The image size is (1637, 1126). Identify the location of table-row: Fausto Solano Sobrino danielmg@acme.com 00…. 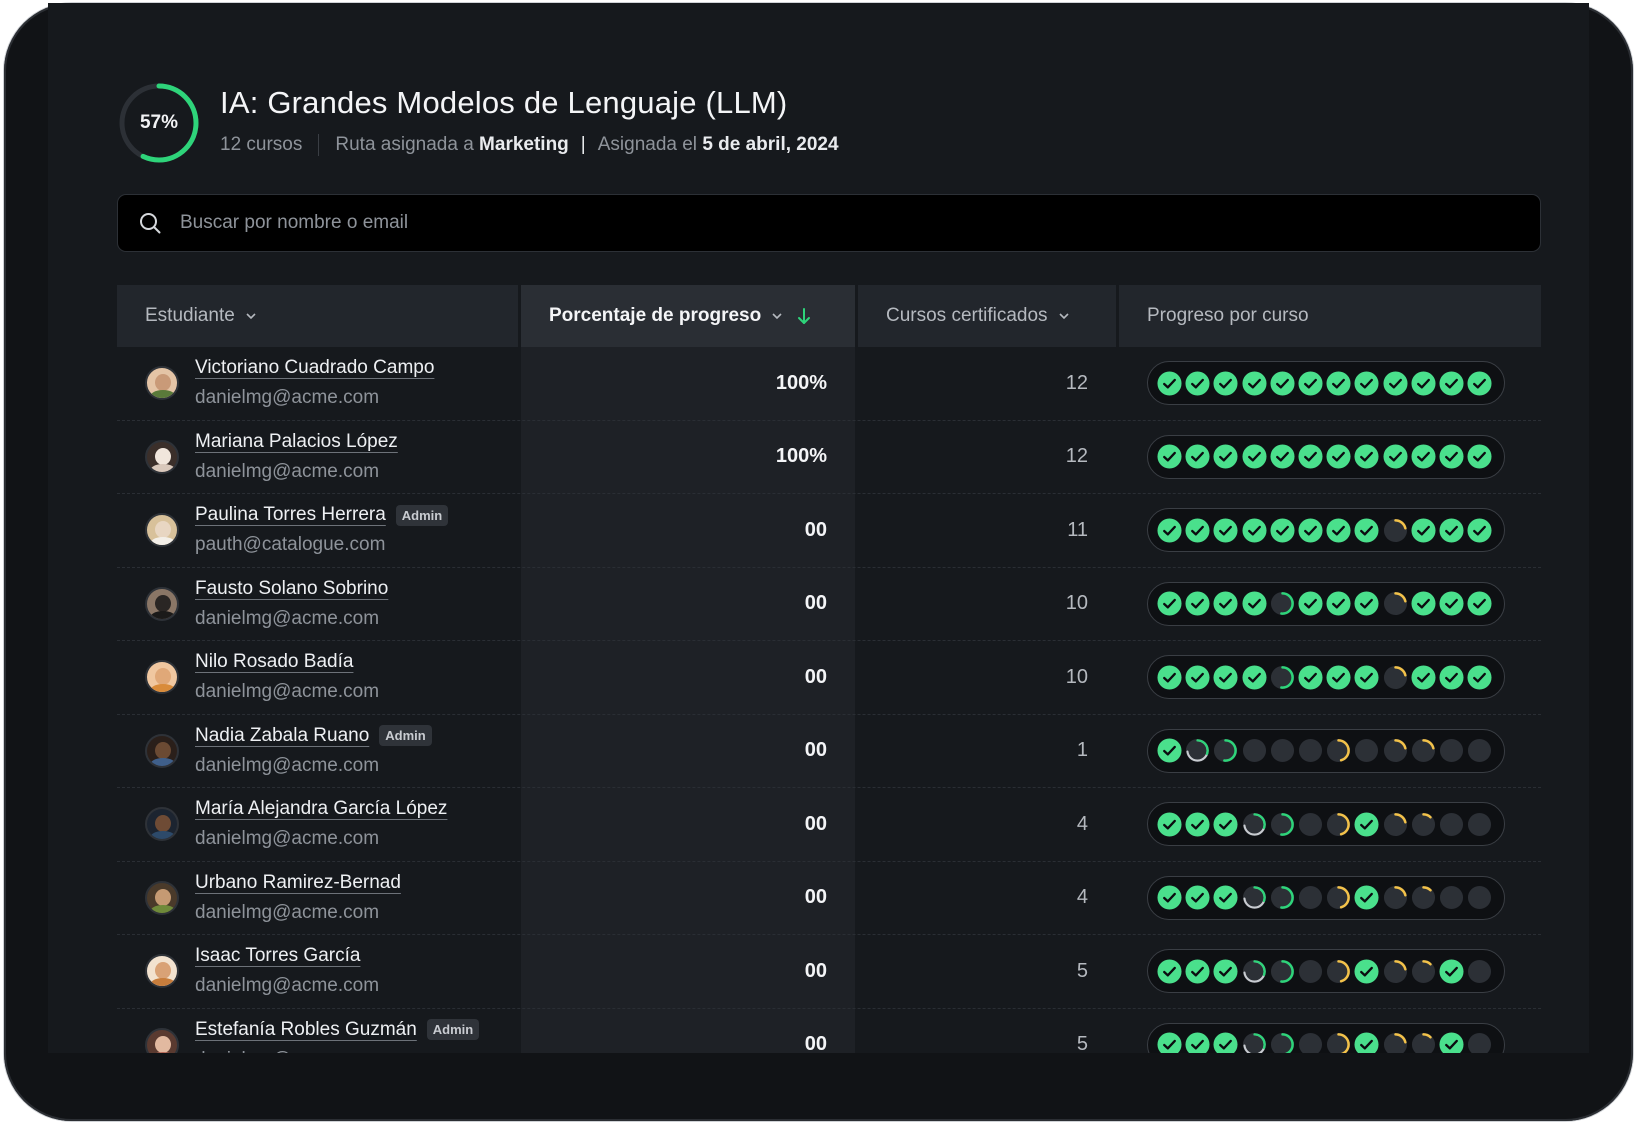
(829, 604).